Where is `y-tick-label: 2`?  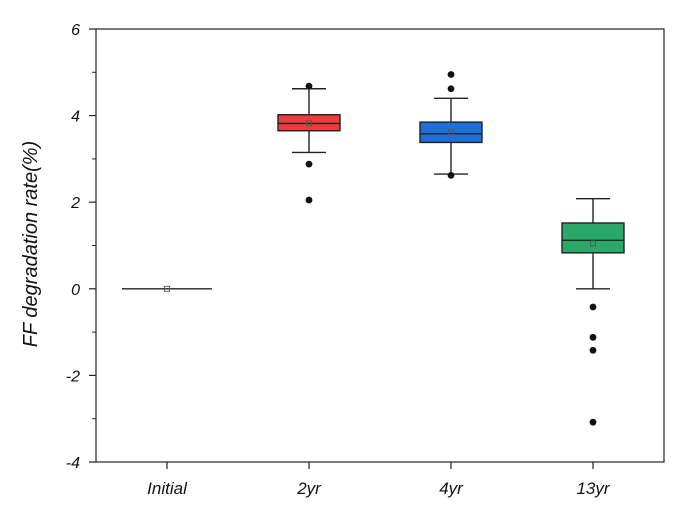
y-tick-label: 2 is located at coordinates (75, 203).